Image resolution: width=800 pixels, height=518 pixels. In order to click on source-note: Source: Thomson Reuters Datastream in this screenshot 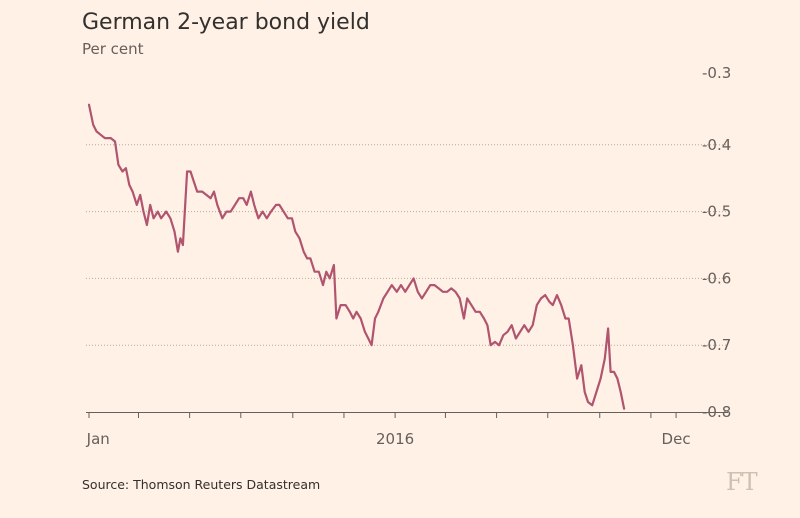, I will do `click(201, 484)`.